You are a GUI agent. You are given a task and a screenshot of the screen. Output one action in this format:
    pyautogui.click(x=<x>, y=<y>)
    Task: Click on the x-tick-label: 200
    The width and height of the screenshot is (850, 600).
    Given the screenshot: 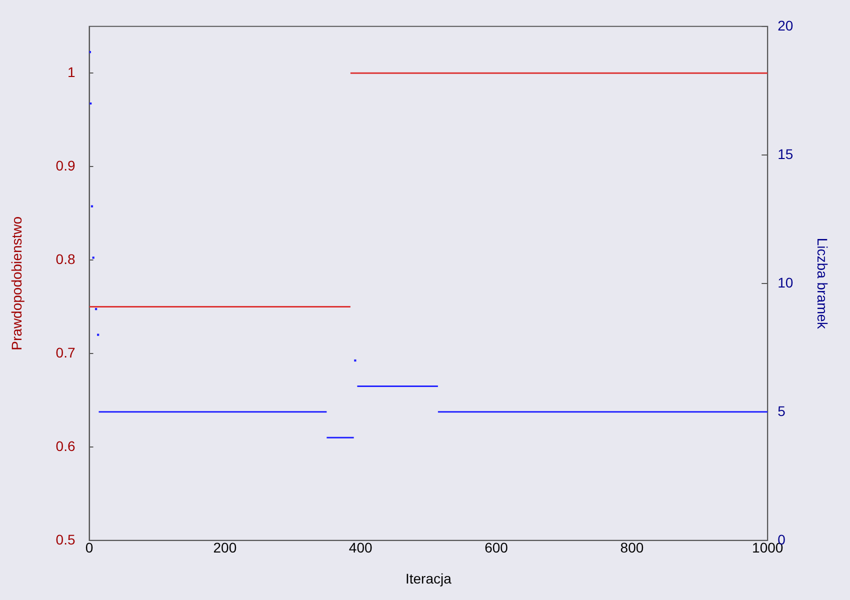 What is the action you would take?
    pyautogui.click(x=225, y=548)
    